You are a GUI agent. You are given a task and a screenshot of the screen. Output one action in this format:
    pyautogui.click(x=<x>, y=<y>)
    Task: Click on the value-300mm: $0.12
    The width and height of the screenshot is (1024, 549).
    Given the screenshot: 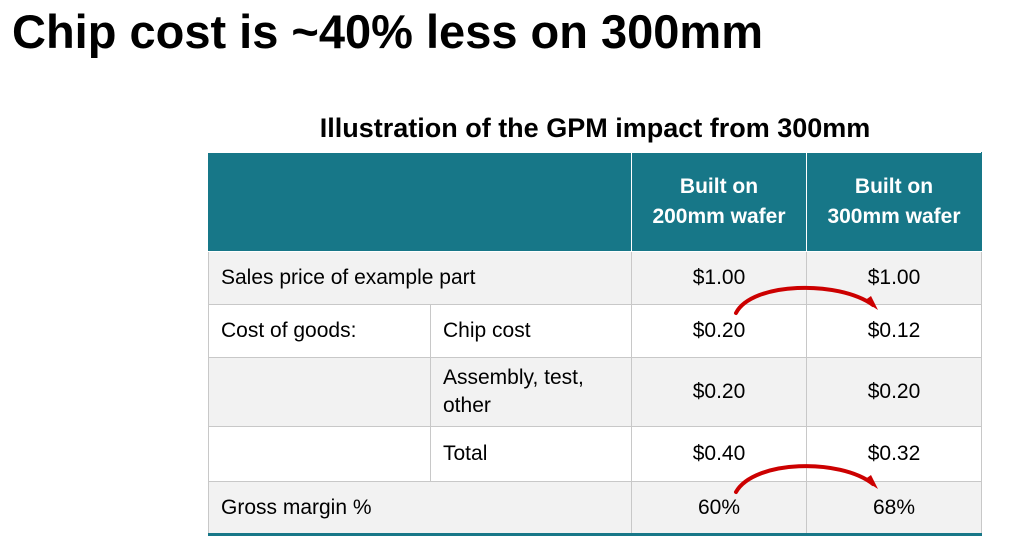 What is the action you would take?
    pyautogui.click(x=894, y=331)
    